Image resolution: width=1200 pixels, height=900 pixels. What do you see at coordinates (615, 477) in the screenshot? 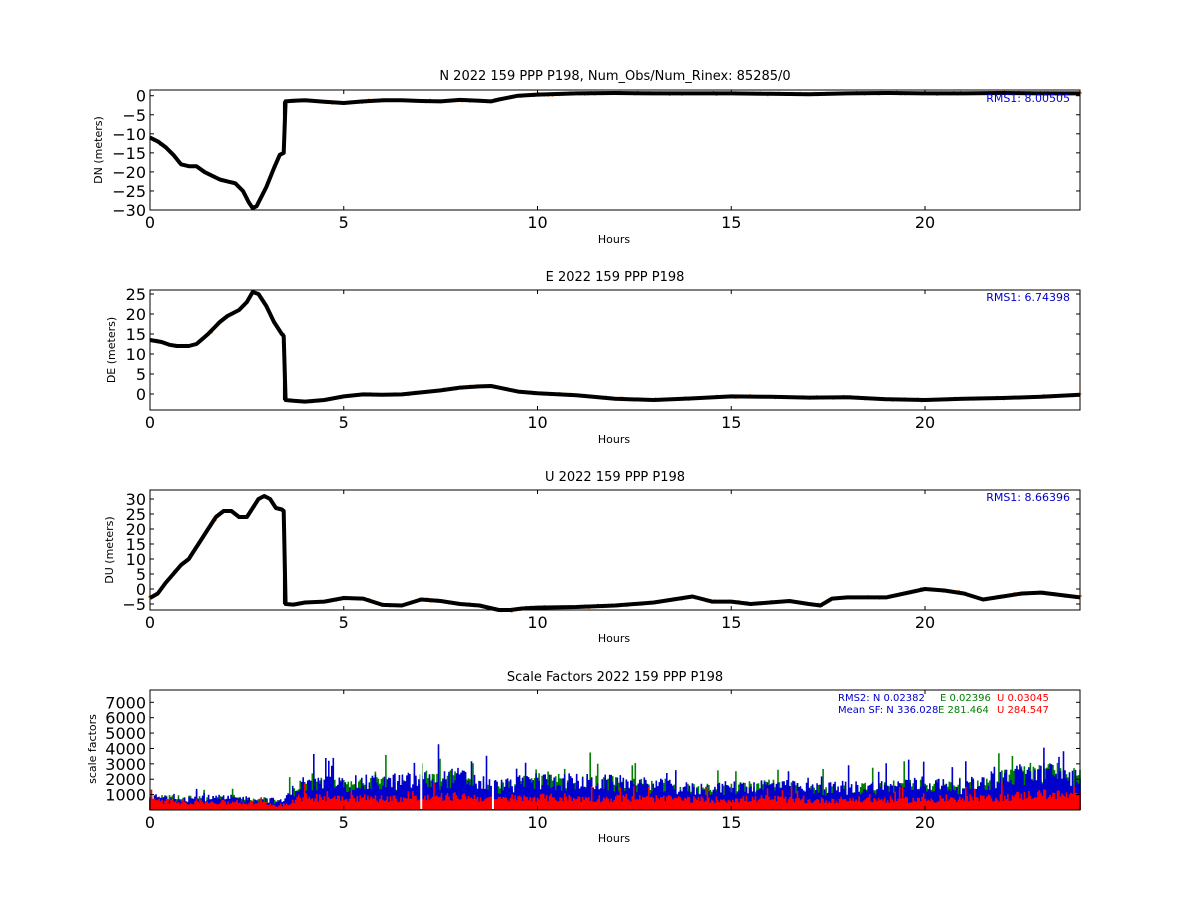
I see `up-title: U 2022 159 PPP P198` at bounding box center [615, 477].